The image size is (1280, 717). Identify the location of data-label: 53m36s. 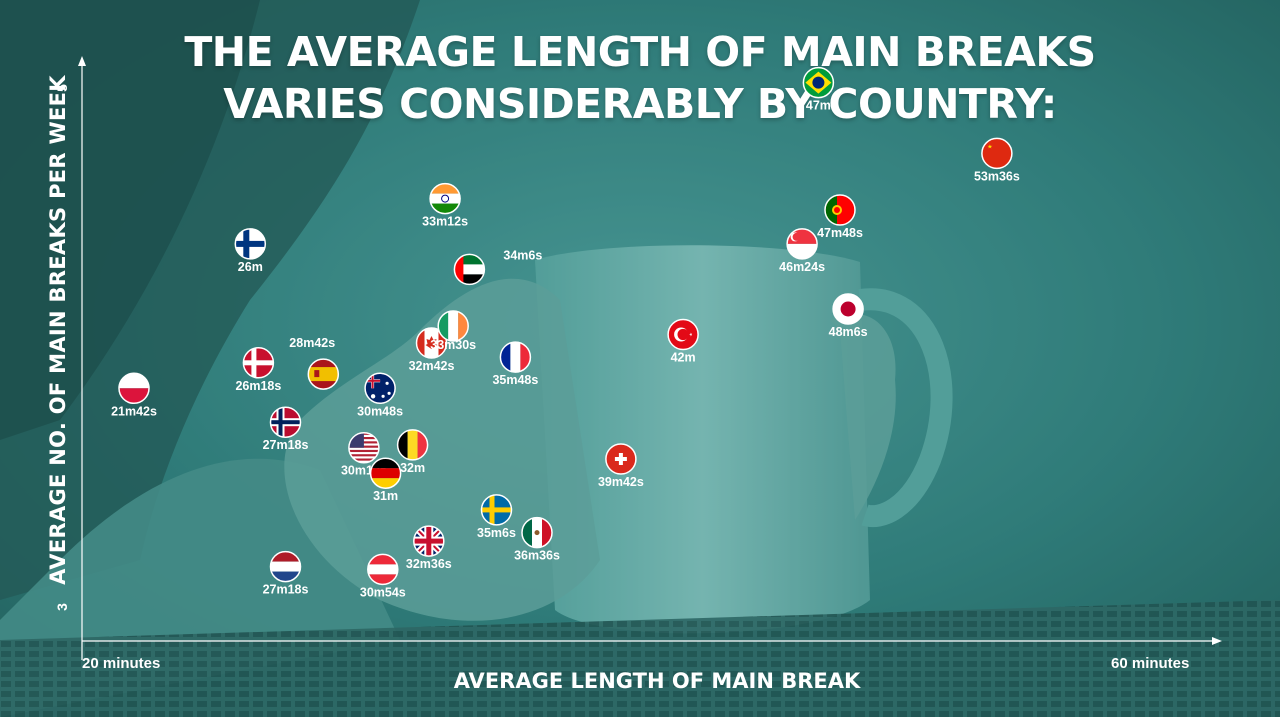
(997, 176).